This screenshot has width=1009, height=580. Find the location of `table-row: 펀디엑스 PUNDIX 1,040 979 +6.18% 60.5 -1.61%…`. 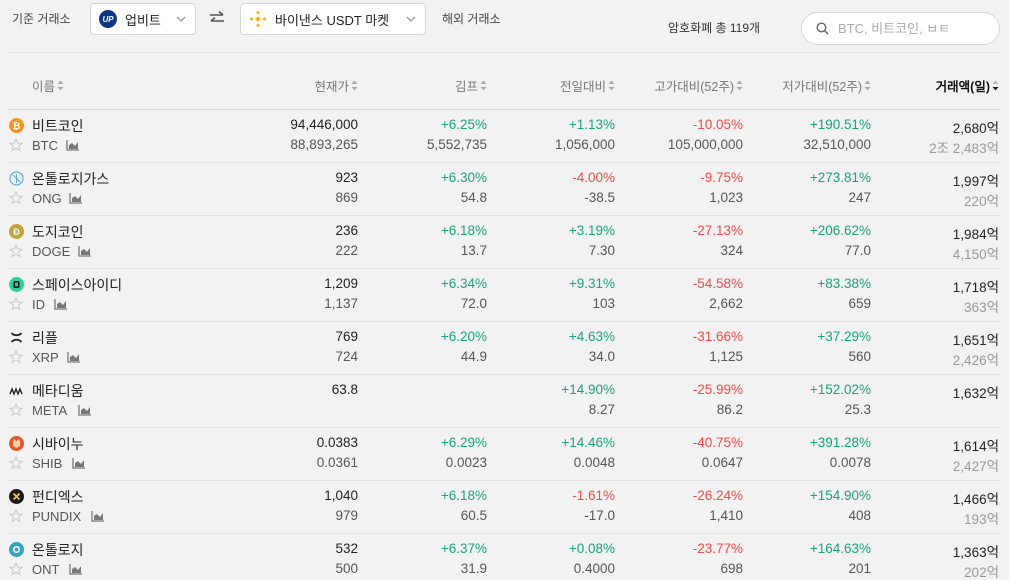

table-row: 펀디엑스 PUNDIX 1,040 979 +6.18% 60.5 -1.61%… is located at coordinates (504, 507).